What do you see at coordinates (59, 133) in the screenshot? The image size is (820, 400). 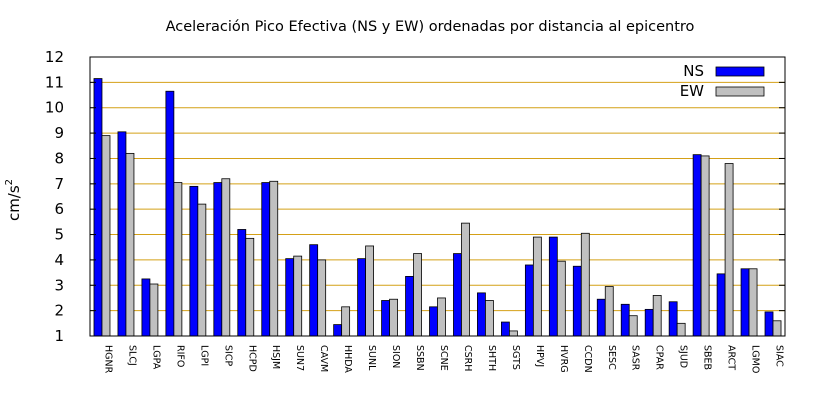 I see `y-tick-label: 9` at bounding box center [59, 133].